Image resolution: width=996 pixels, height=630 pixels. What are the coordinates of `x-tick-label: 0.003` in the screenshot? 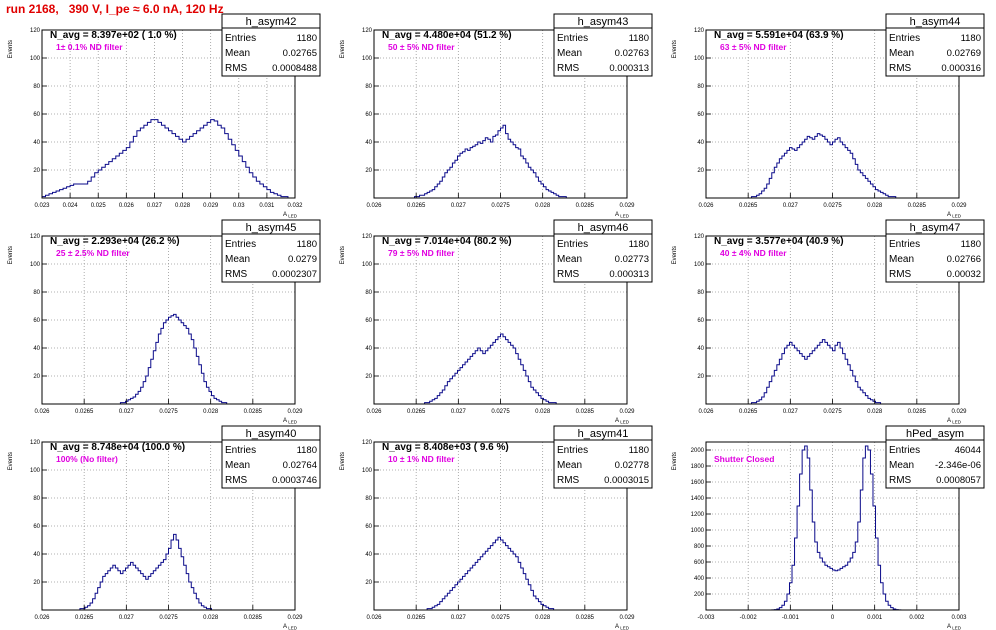 It's located at (959, 618).